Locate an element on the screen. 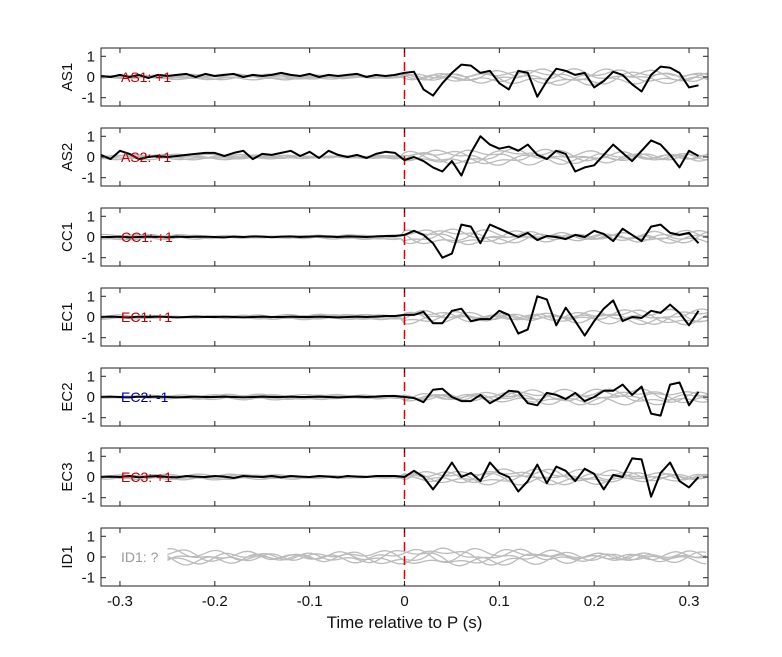 This screenshot has height=657, width=782. panel-as2: AS2: +1 -1 0 1 AS2 is located at coordinates (384, 157).